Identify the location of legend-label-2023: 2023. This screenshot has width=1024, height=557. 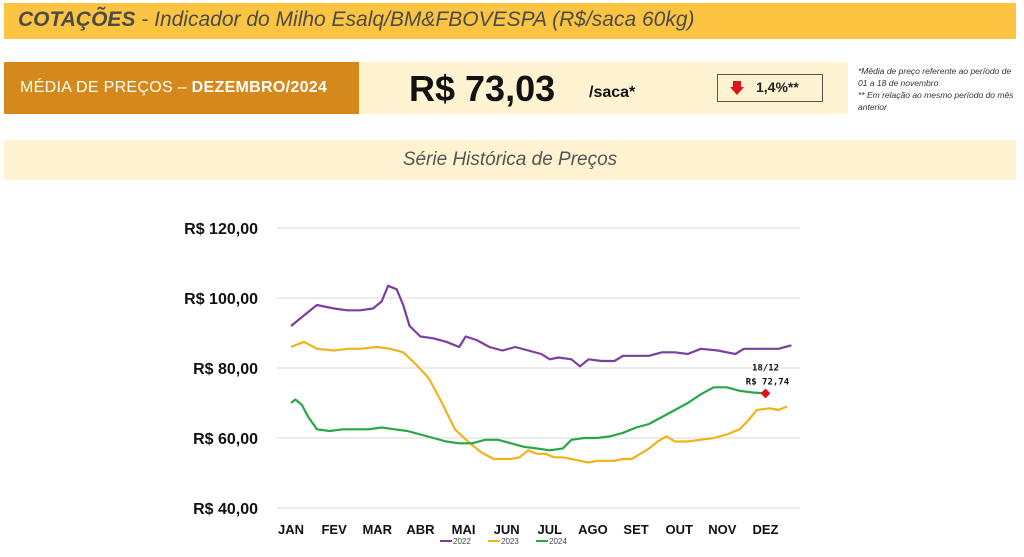
(510, 541).